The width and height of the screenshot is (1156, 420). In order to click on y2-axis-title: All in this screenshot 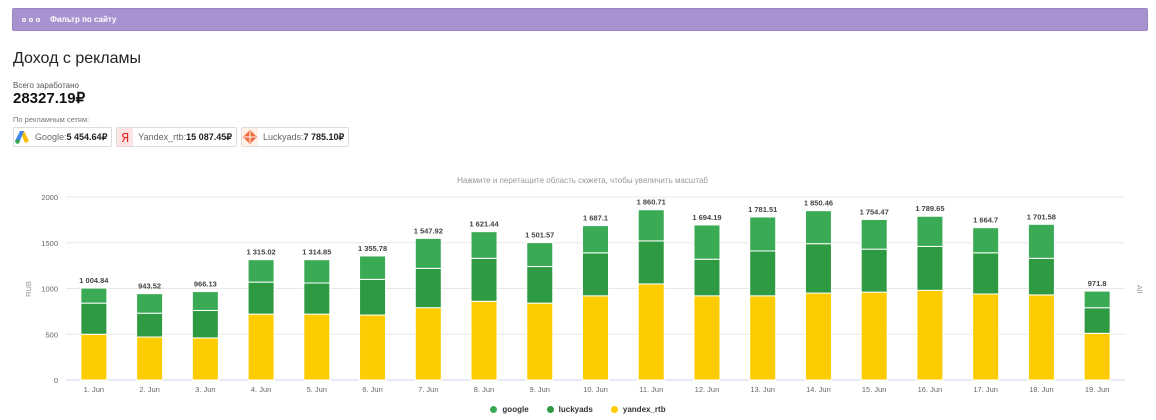, I will do `click(1139, 289)`.